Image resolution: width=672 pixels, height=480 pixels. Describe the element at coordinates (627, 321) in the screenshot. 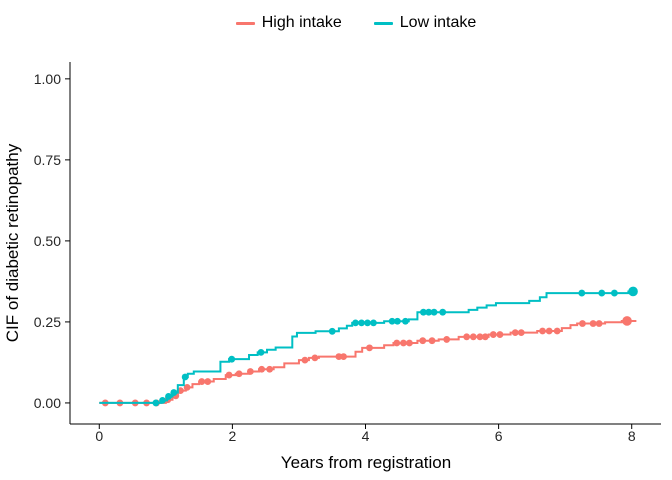

I see `end-marker-high-intake` at that location.